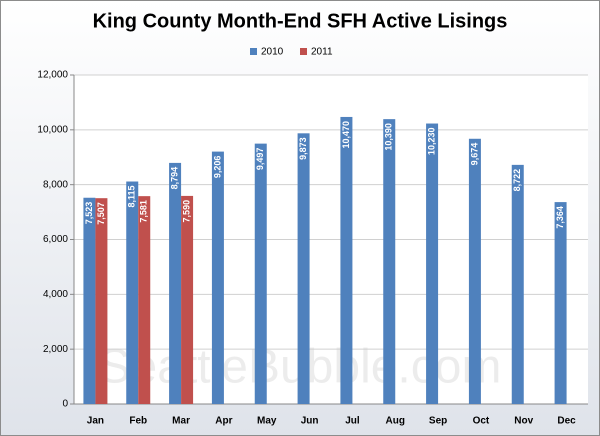 The width and height of the screenshot is (600, 436). I want to click on y-tick-label: 4,000, so click(55, 294).